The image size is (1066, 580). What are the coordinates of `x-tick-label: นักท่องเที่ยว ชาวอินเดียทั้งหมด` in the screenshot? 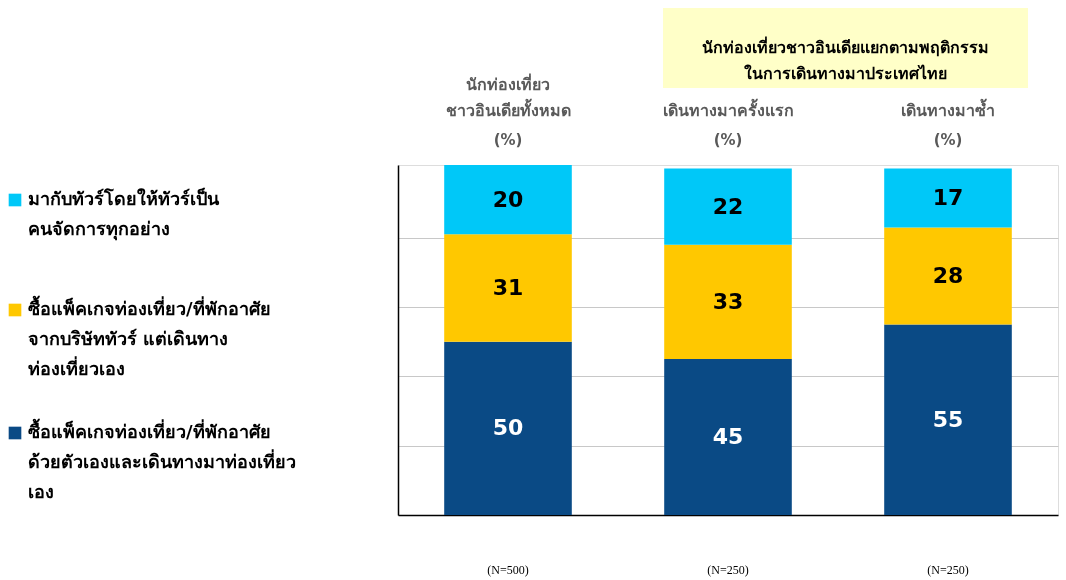 It's located at (508, 96).